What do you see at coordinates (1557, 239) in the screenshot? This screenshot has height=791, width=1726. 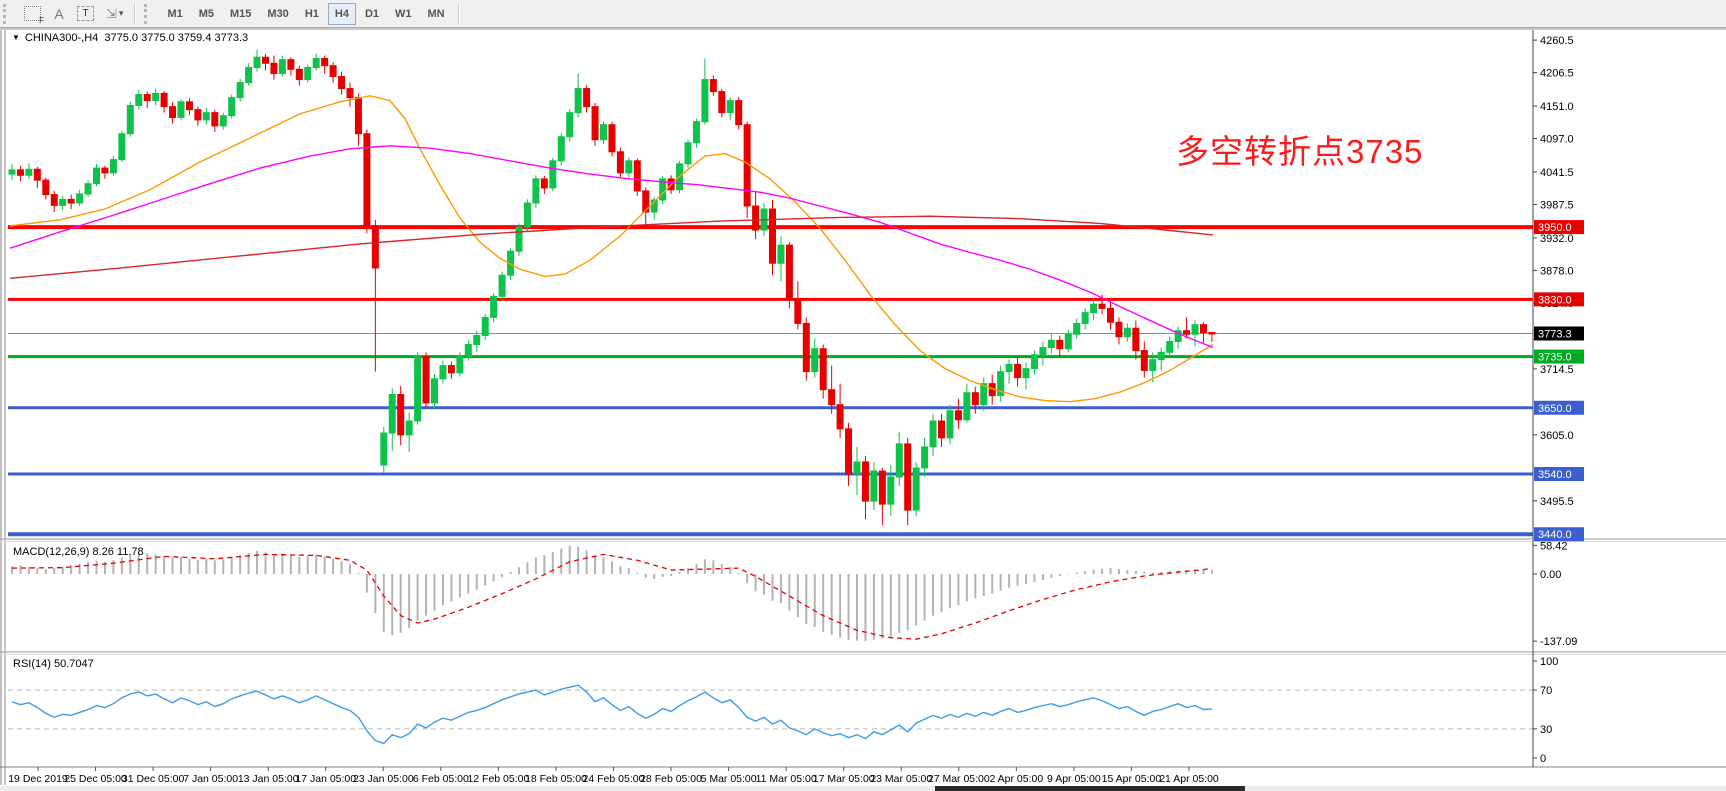 I see `svg-text: 3932.0` at bounding box center [1557, 239].